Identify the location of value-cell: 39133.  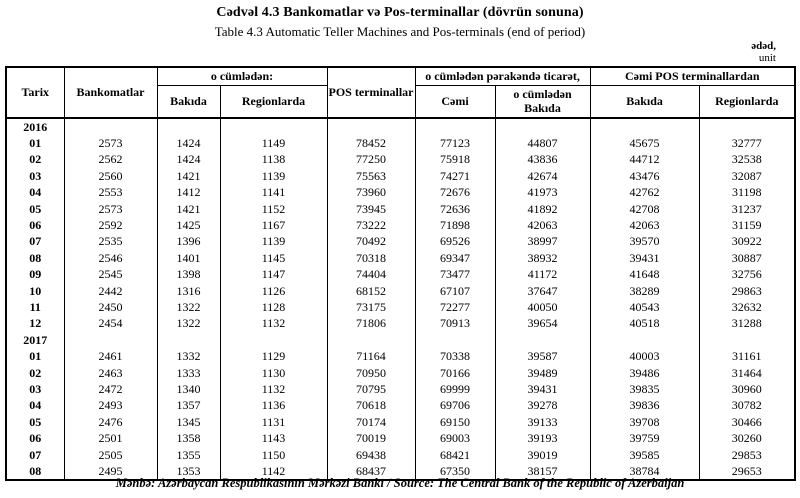
(542, 422).